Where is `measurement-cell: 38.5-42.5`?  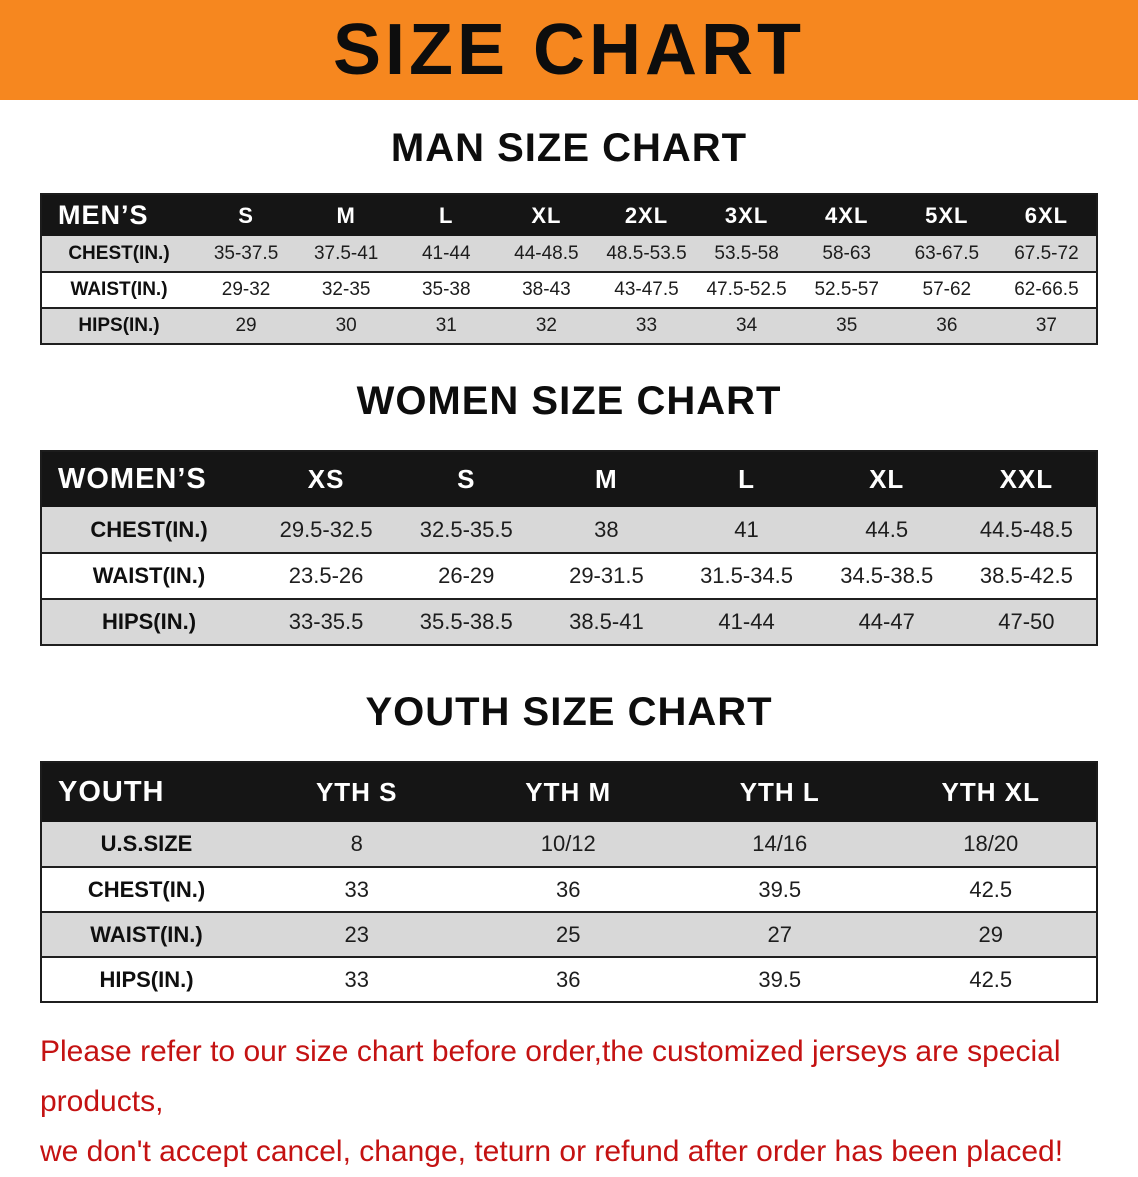 measurement-cell: 38.5-42.5 is located at coordinates (1026, 576).